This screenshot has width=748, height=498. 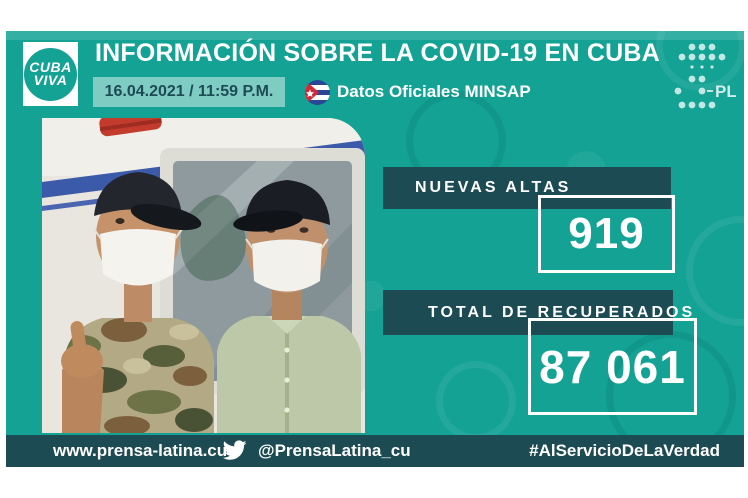 What do you see at coordinates (562, 312) in the screenshot?
I see `stat-label-total-recuperados: TOTAL DE RECUPERADOS` at bounding box center [562, 312].